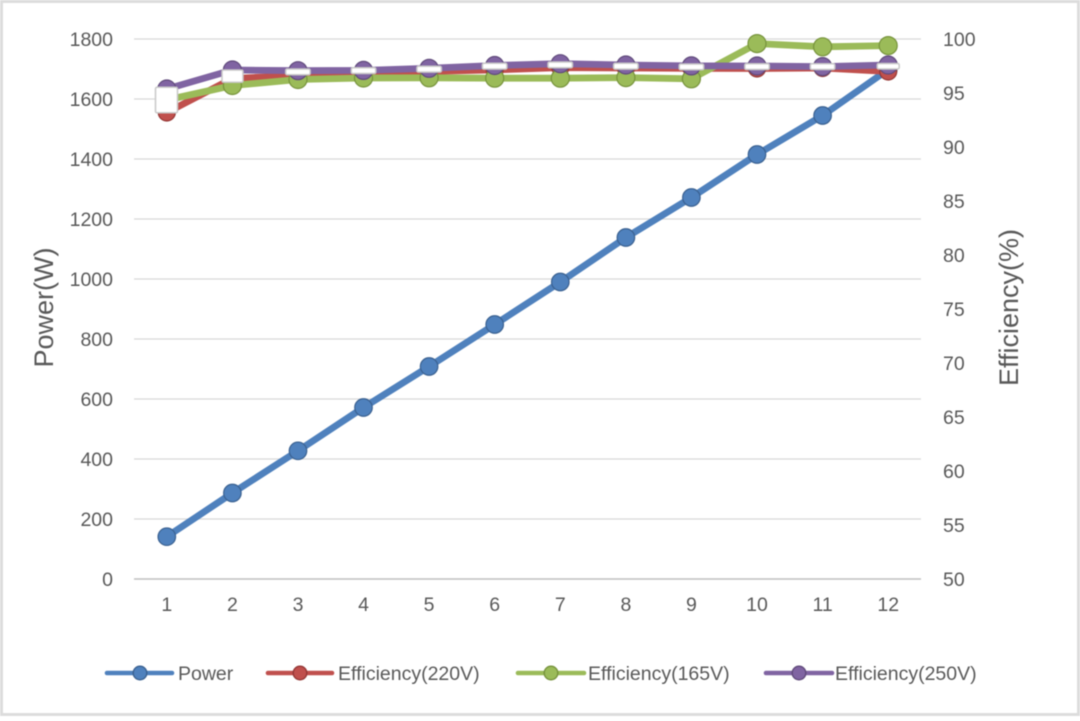  Describe the element at coordinates (888, 605) in the screenshot. I see `svg-text: 12` at that location.